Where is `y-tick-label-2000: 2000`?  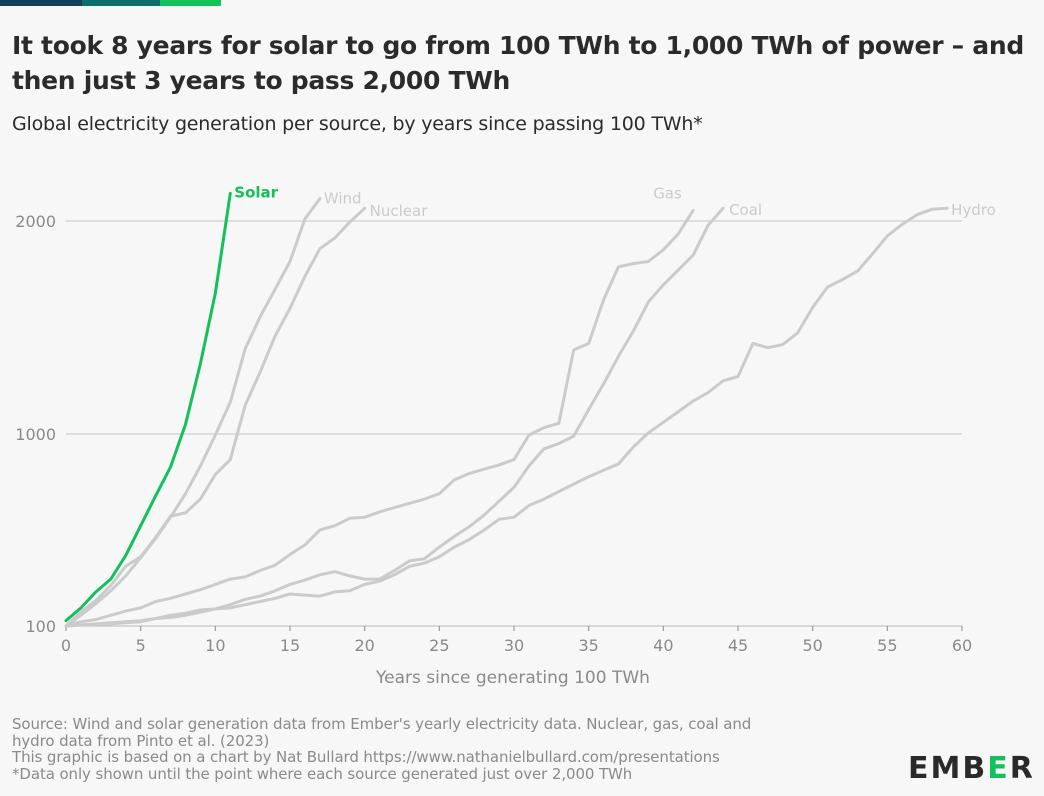
y-tick-label-2000: 2000 is located at coordinates (35, 221).